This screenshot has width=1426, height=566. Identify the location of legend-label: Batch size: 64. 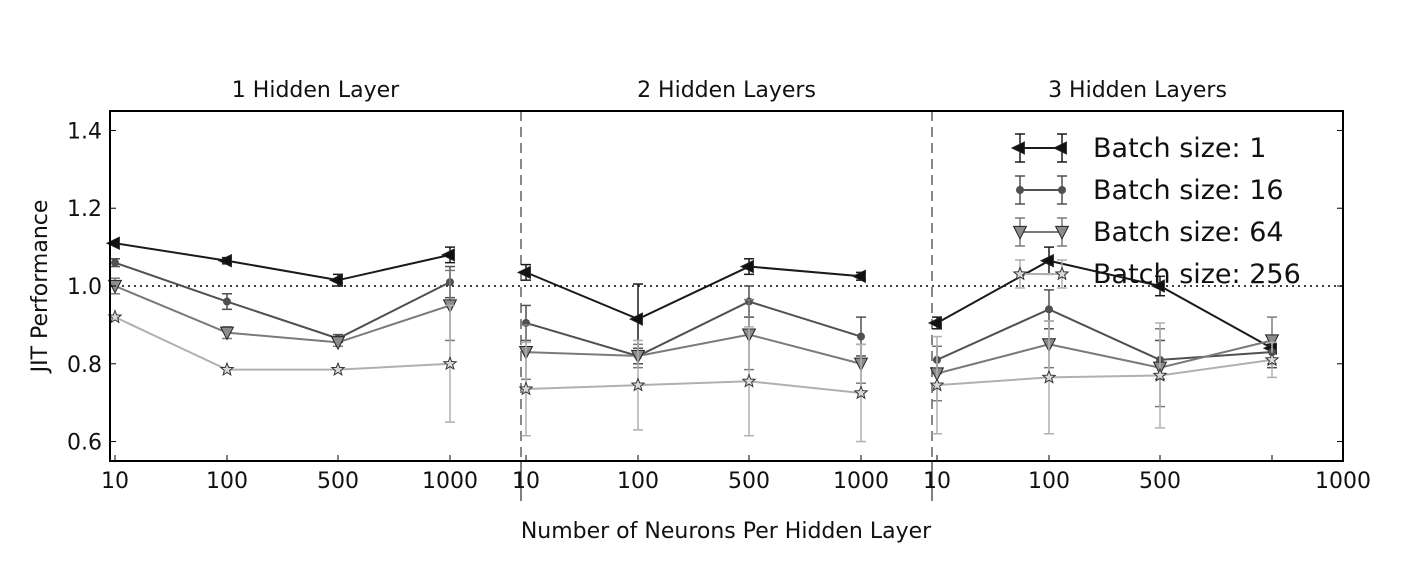
(1188, 232).